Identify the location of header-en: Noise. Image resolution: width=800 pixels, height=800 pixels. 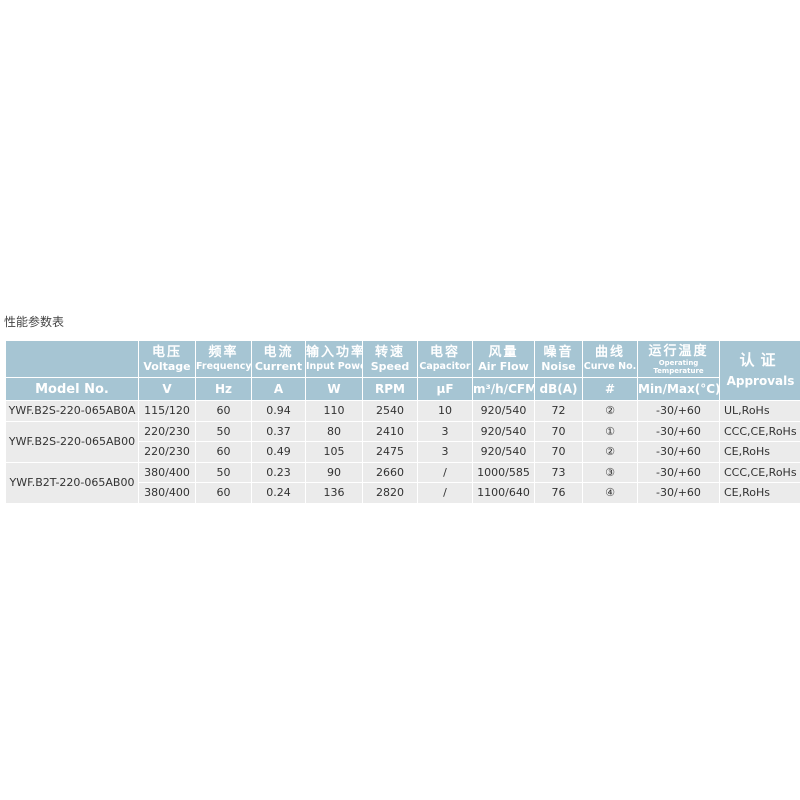
(558, 366).